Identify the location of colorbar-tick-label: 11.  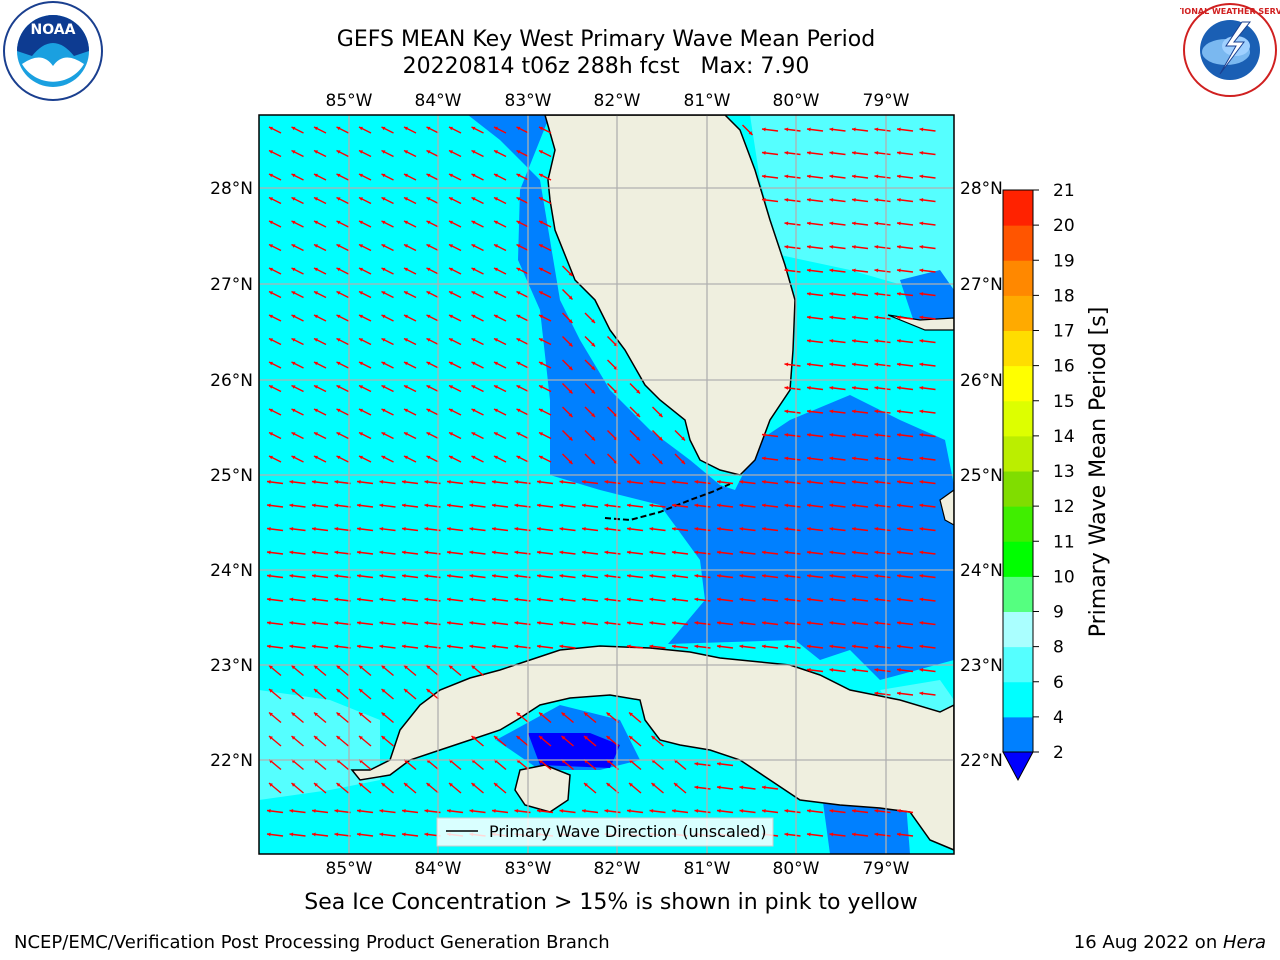
(1064, 542).